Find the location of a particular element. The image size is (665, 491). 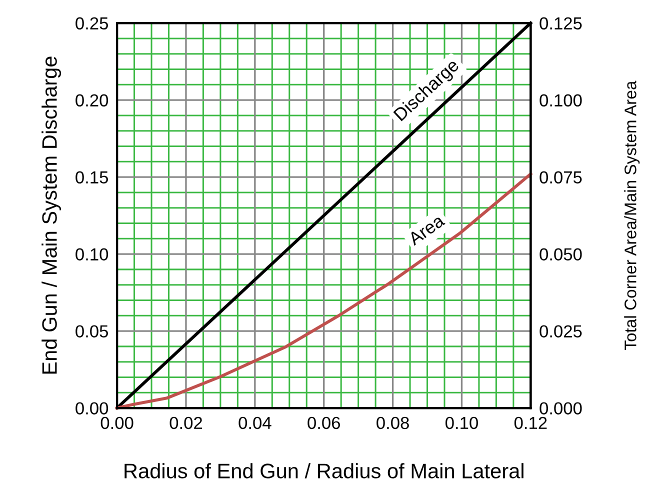

y-tick-label: 0.25 is located at coordinates (92, 23).